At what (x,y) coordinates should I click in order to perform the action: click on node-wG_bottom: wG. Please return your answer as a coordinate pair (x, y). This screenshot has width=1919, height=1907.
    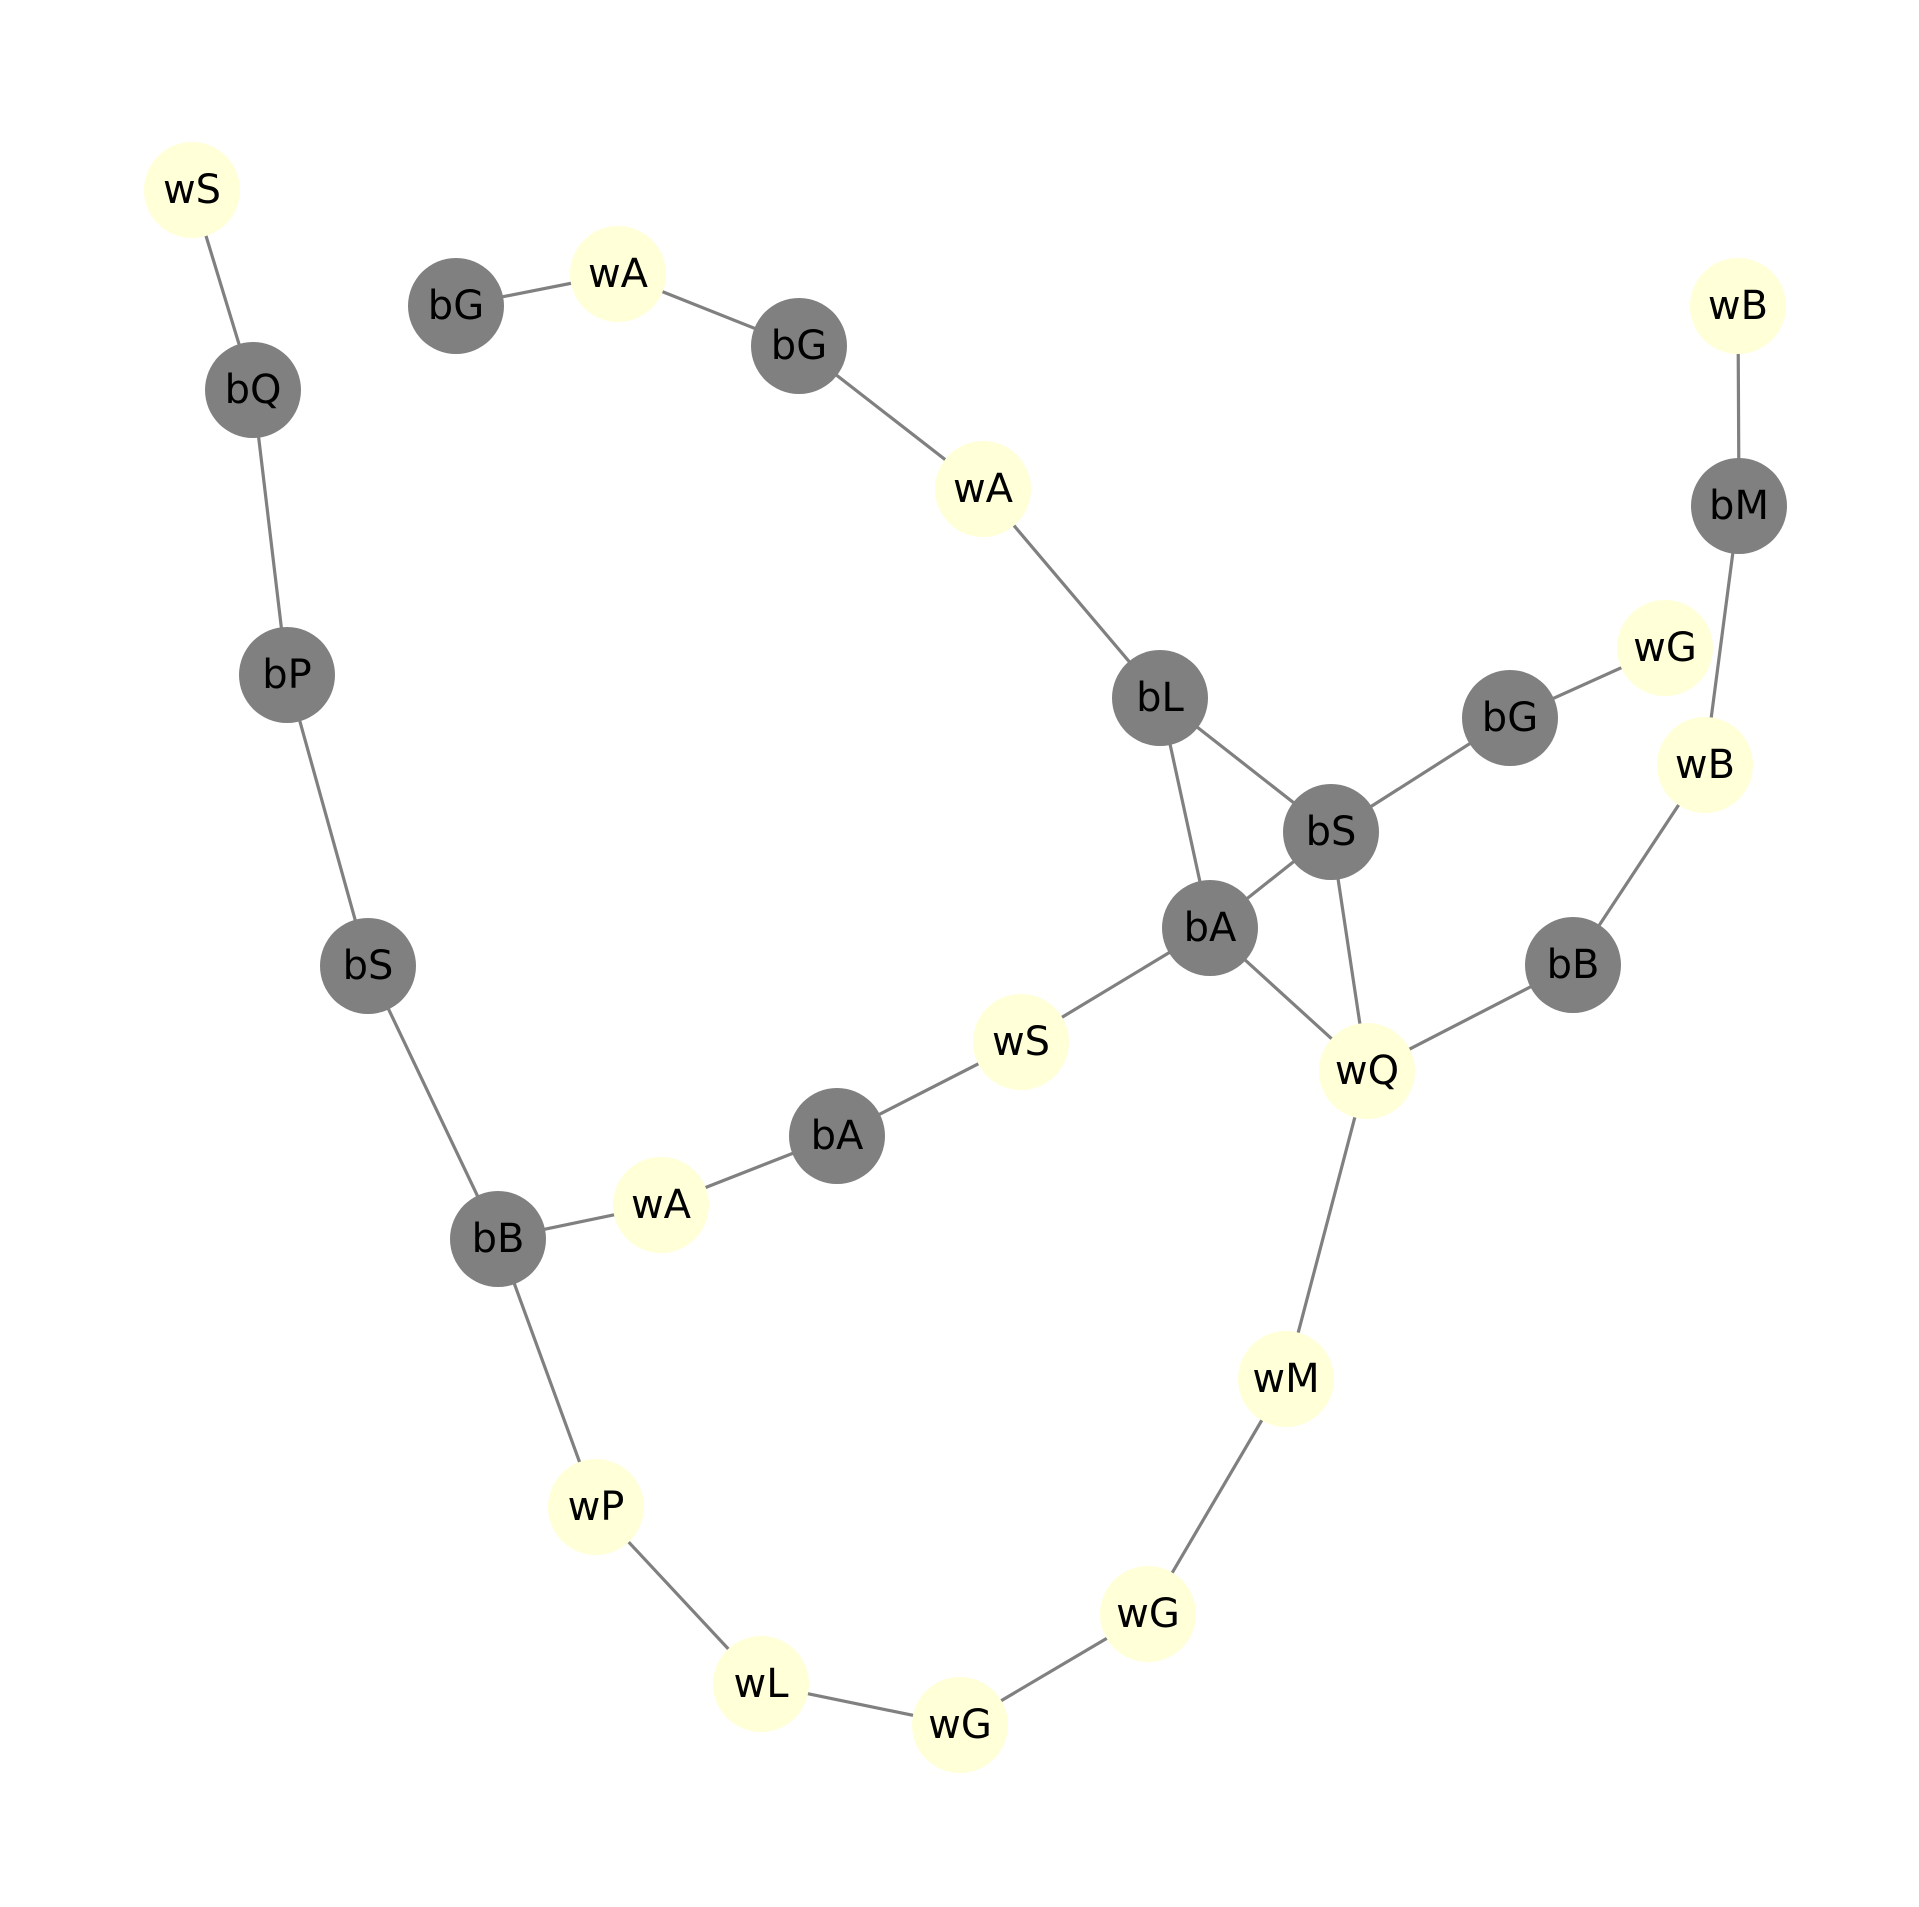
    Looking at the image, I should click on (960, 1725).